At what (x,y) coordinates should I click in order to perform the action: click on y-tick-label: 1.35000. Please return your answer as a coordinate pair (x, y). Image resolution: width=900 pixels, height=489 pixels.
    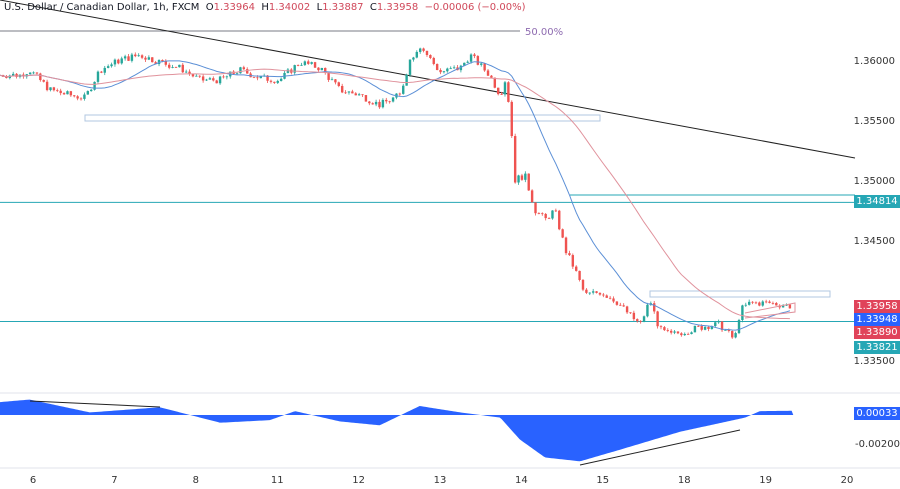
    Looking at the image, I should click on (874, 181).